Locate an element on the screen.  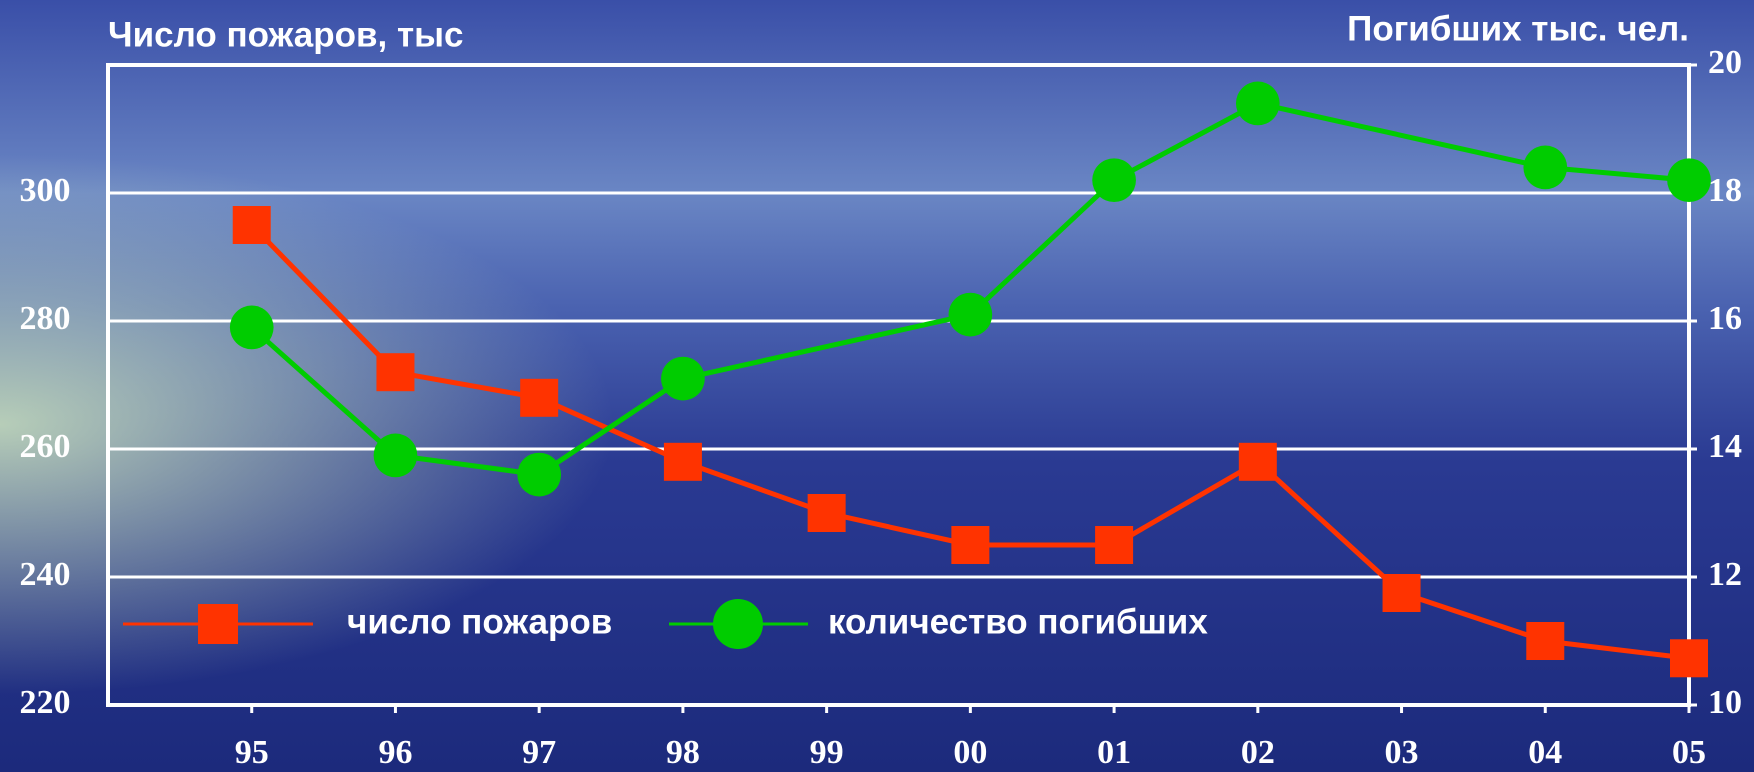
y-tick-label: 280 is located at coordinates (45, 318).